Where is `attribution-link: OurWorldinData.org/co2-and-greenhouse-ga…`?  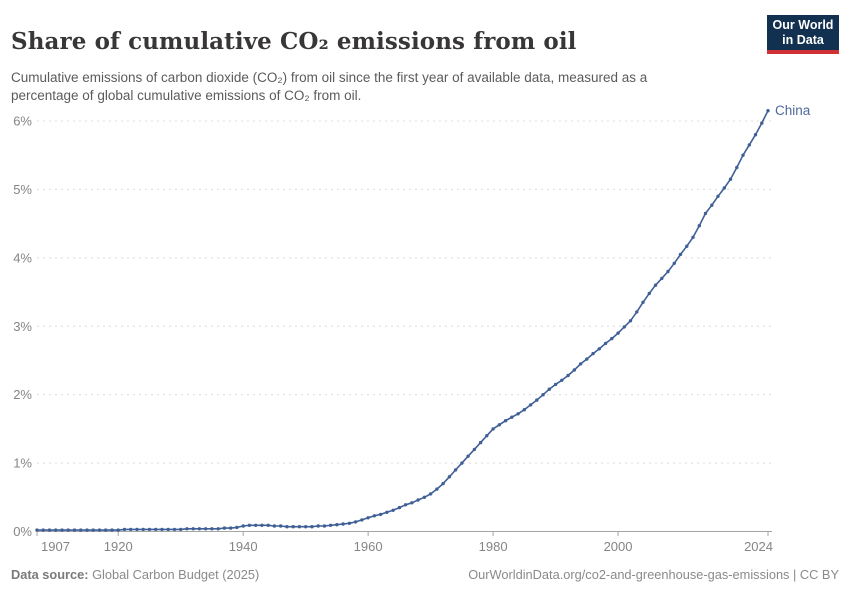 attribution-link: OurWorldinData.org/co2-and-greenhouse-ga… is located at coordinates (653, 574).